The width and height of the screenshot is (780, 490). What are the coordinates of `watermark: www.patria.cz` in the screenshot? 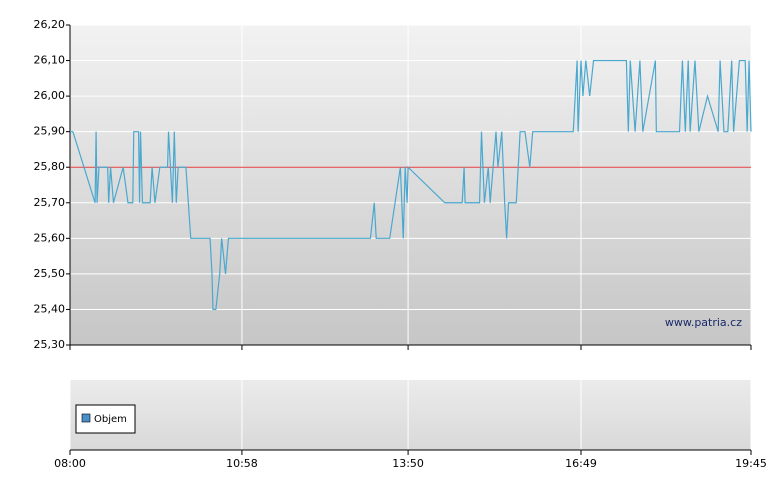 It's located at (703, 322).